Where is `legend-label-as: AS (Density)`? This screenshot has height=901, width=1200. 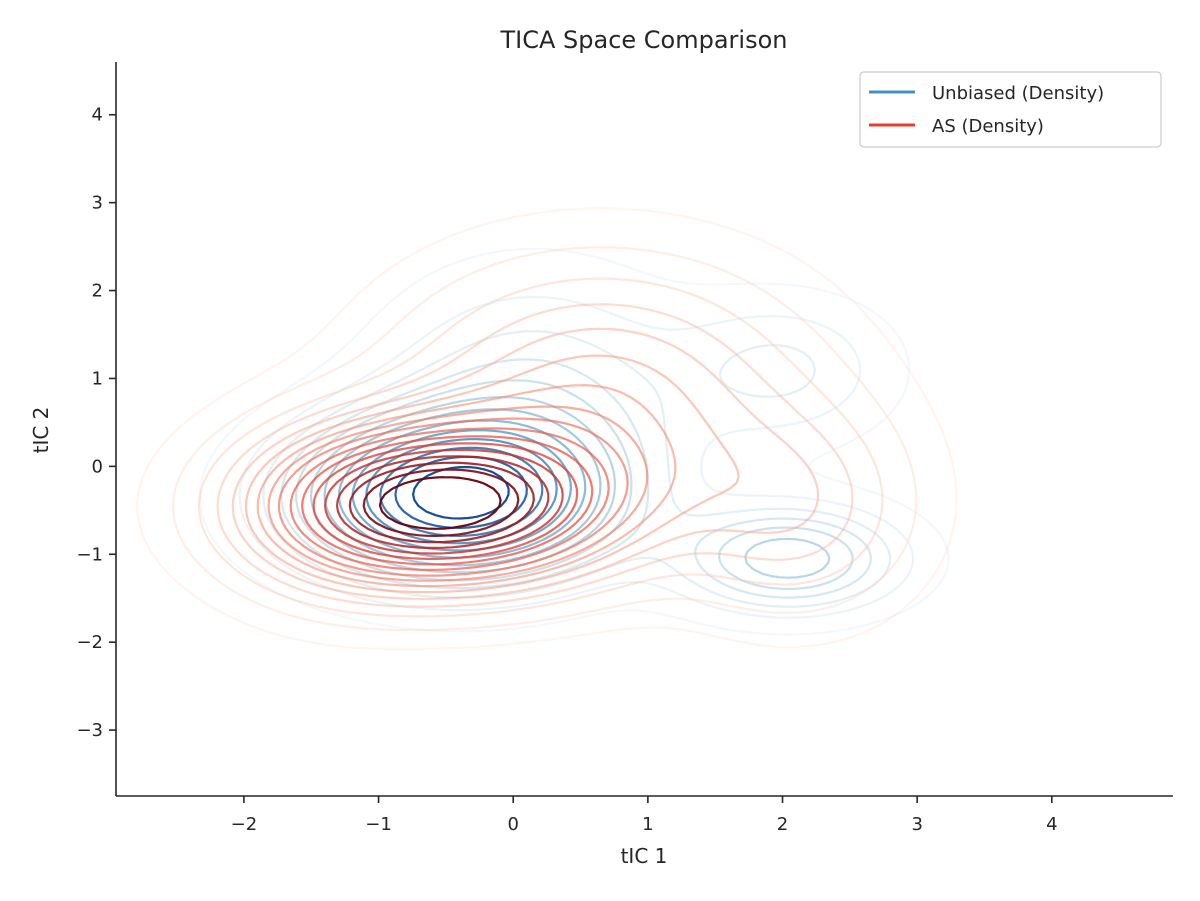 legend-label-as: AS (Density) is located at coordinates (988, 126).